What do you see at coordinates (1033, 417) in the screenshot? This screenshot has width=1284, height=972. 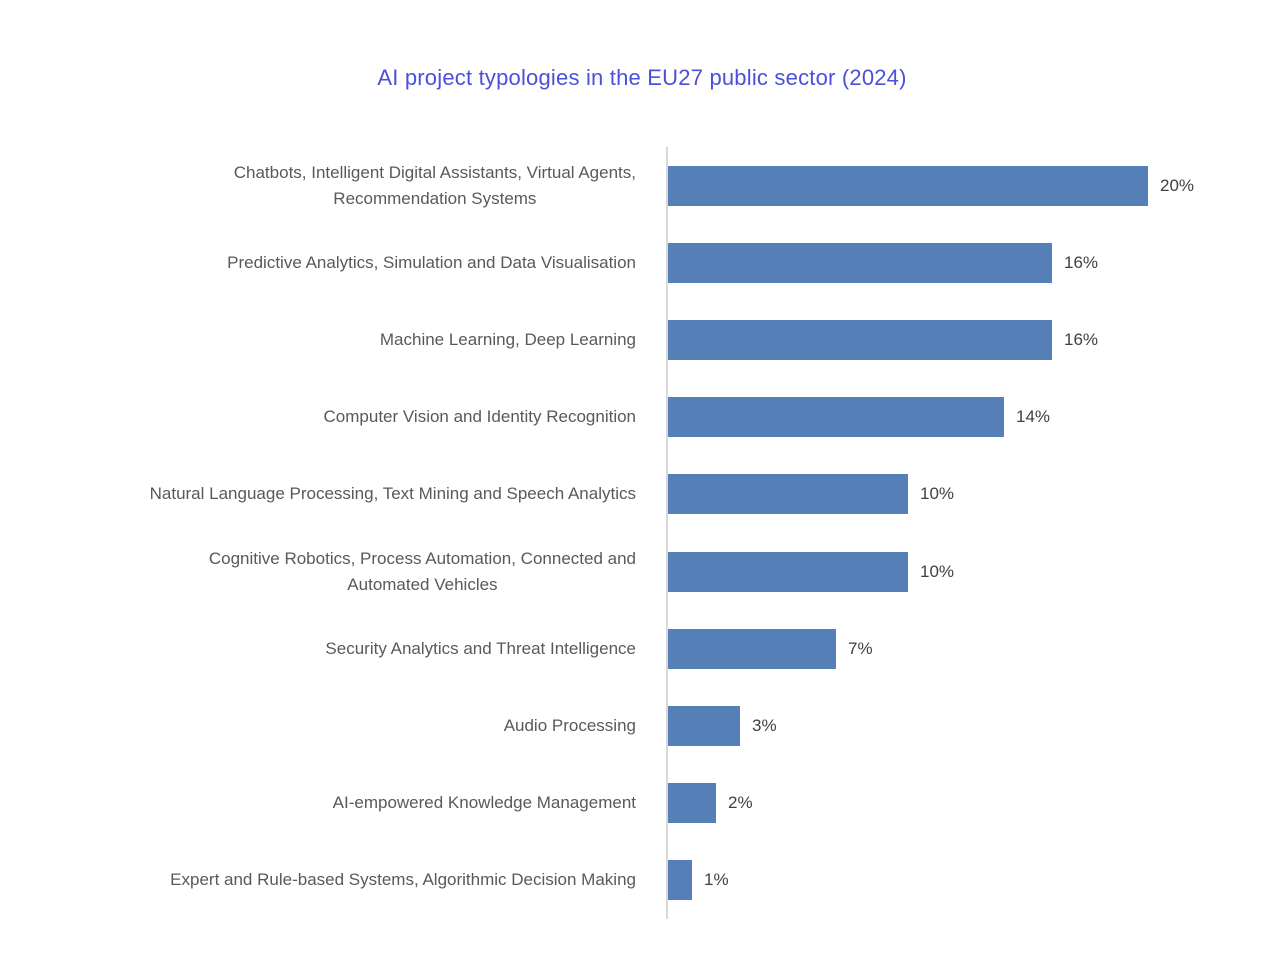 I see `value-label: 14%` at bounding box center [1033, 417].